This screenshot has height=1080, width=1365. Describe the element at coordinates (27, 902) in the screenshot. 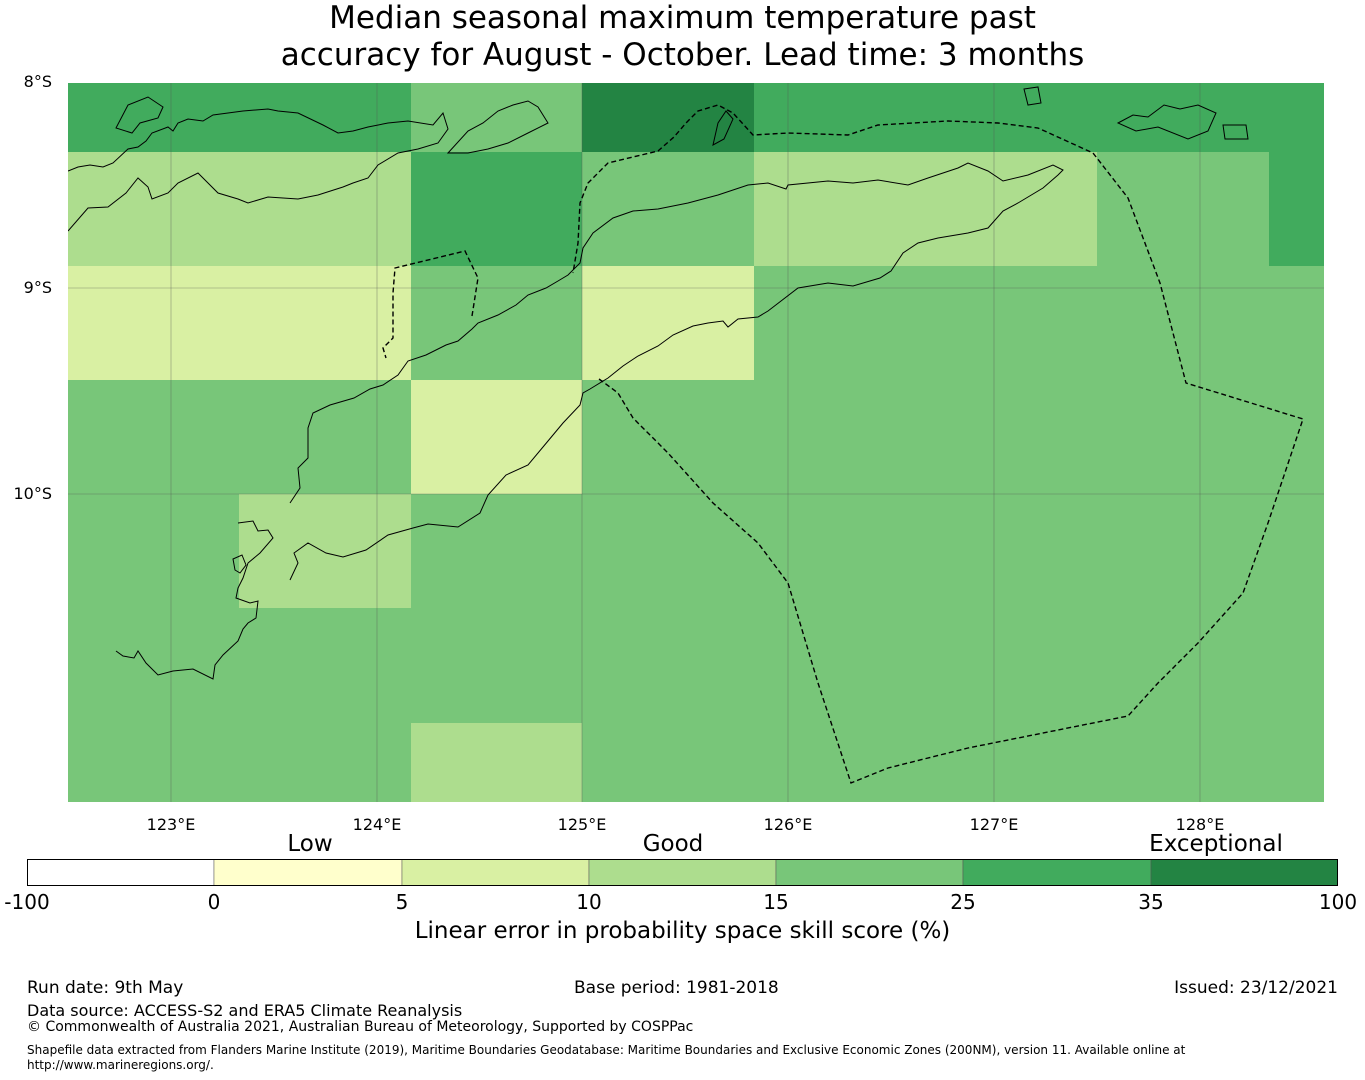

I see `colorbar-tick: -100` at that location.